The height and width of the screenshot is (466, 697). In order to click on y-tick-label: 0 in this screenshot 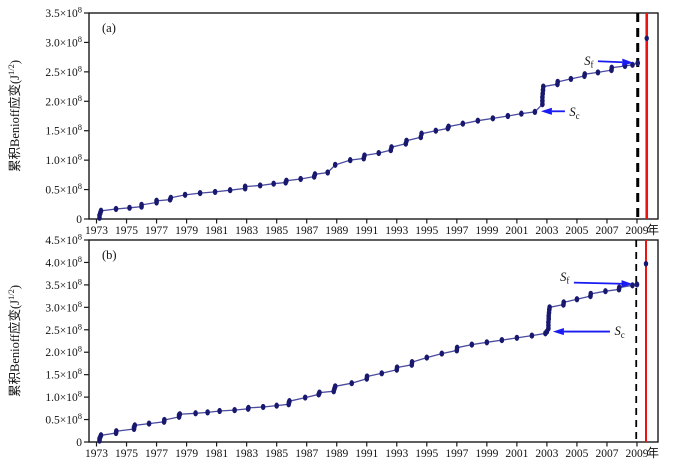, I will do `click(79, 443)`.